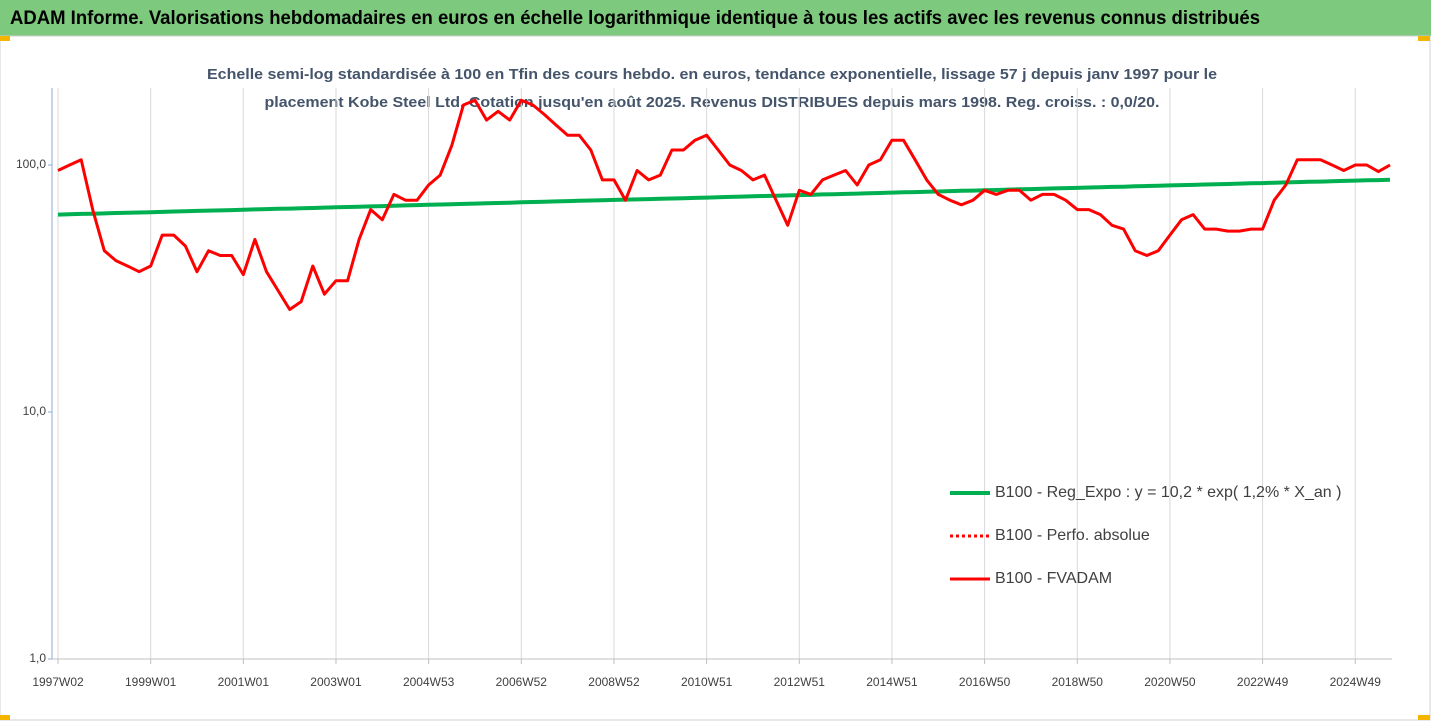 The width and height of the screenshot is (1431, 721). Describe the element at coordinates (37, 658) in the screenshot. I see `y-tick-label: 1,0` at that location.